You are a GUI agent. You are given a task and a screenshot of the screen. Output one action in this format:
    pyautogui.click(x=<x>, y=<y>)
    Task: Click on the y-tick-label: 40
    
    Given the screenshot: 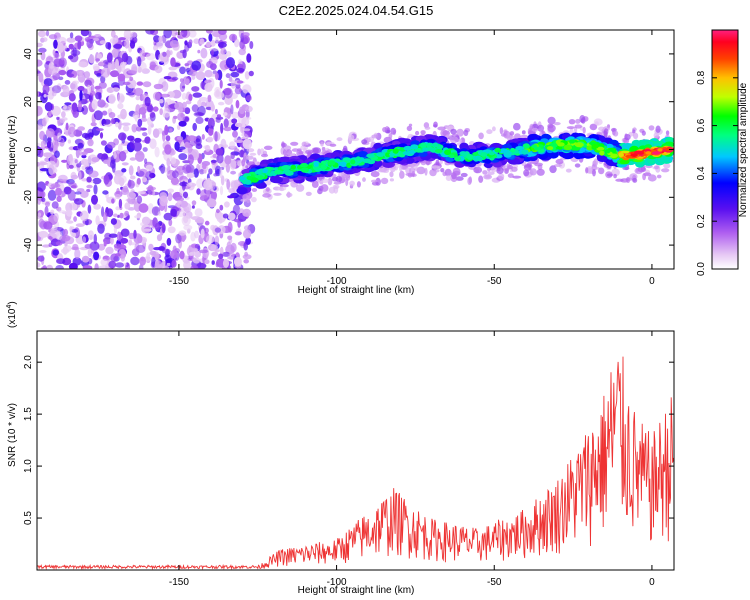 What is the action you would take?
    pyautogui.click(x=28, y=54)
    